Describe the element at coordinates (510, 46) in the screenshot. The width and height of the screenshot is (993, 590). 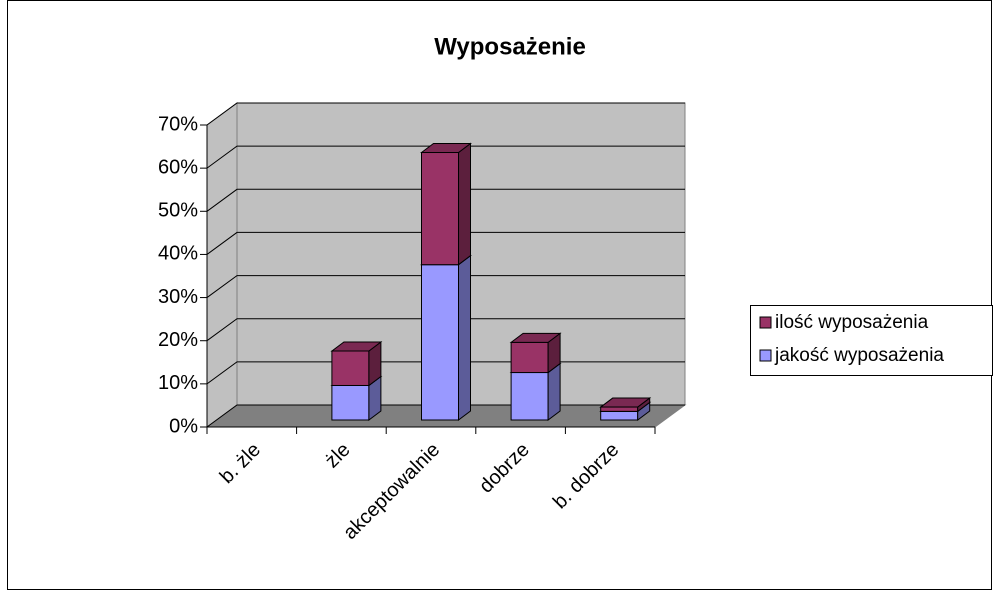
I see `chart-title: Wyposażenie` at that location.